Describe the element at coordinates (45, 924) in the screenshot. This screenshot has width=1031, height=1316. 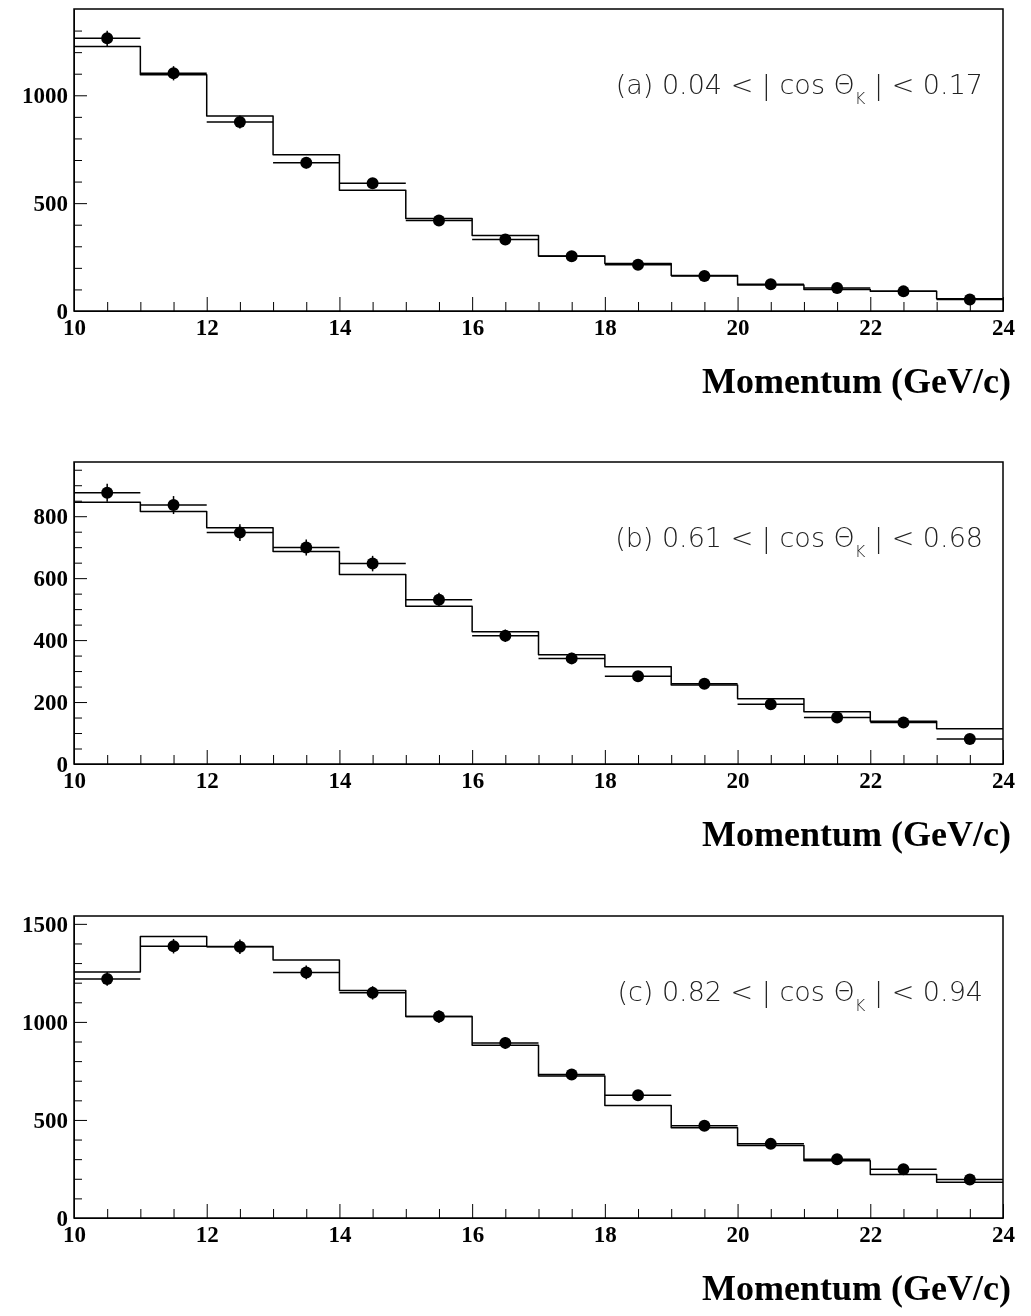
I see `y-tick-label: 1500` at that location.